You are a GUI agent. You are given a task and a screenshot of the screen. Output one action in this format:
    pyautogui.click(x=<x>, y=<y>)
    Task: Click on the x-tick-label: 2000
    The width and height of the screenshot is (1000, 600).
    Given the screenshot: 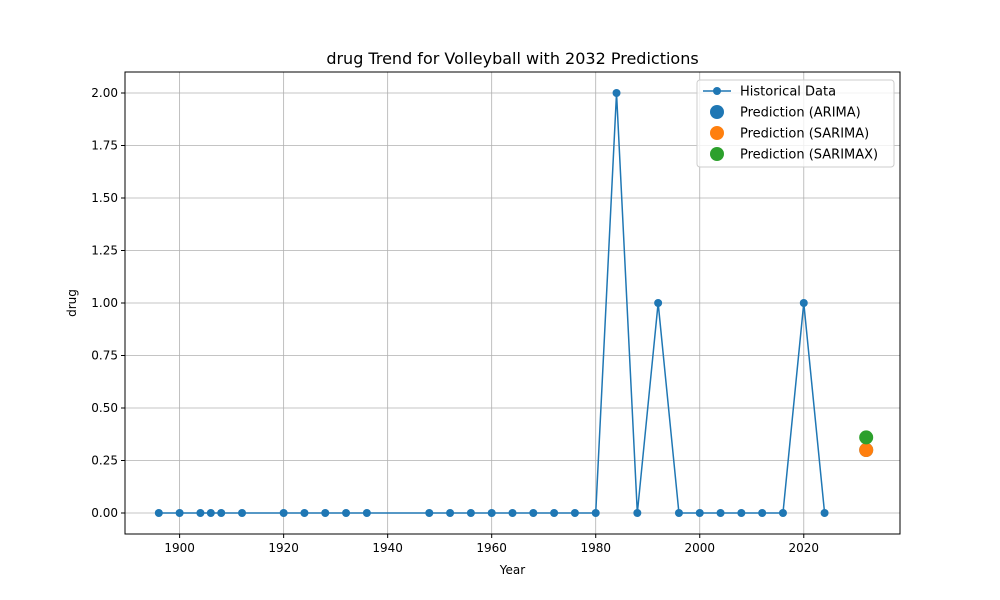 What is the action you would take?
    pyautogui.click(x=699, y=548)
    